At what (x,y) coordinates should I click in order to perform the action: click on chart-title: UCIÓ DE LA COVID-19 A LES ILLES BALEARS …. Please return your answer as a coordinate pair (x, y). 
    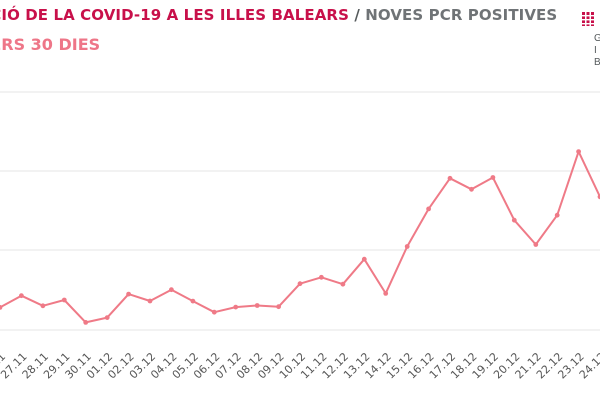
    Looking at the image, I should click on (278, 15).